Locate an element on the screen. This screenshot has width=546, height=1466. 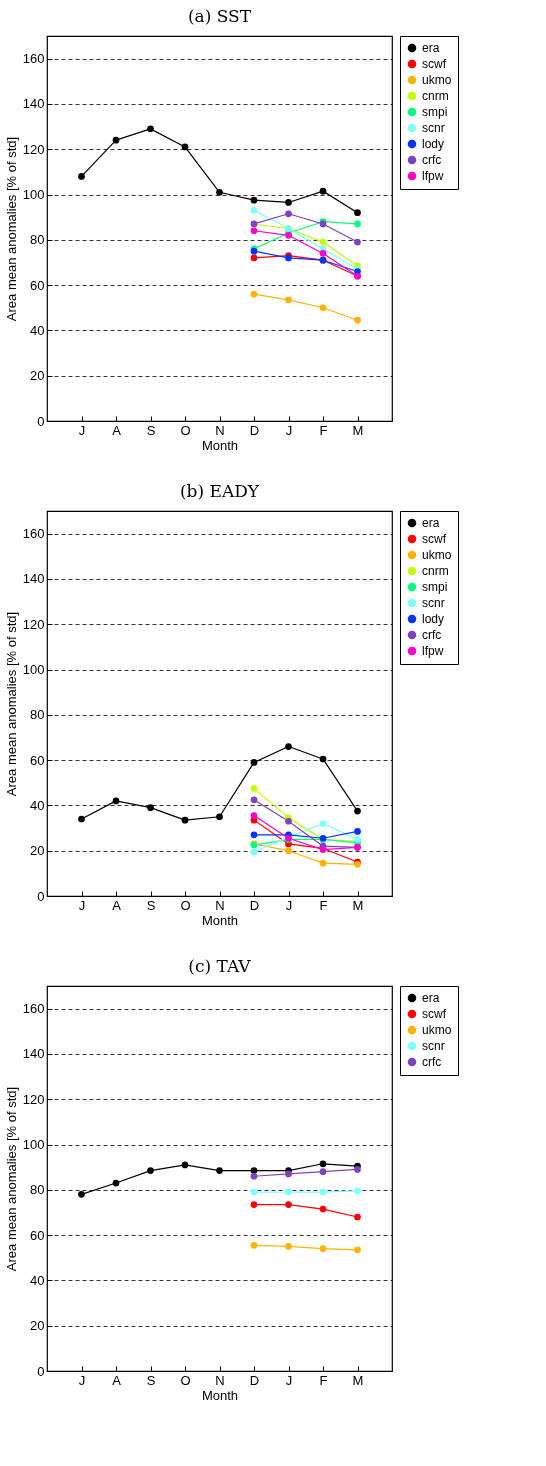
chart-title: (c) TAV is located at coordinates (220, 965).